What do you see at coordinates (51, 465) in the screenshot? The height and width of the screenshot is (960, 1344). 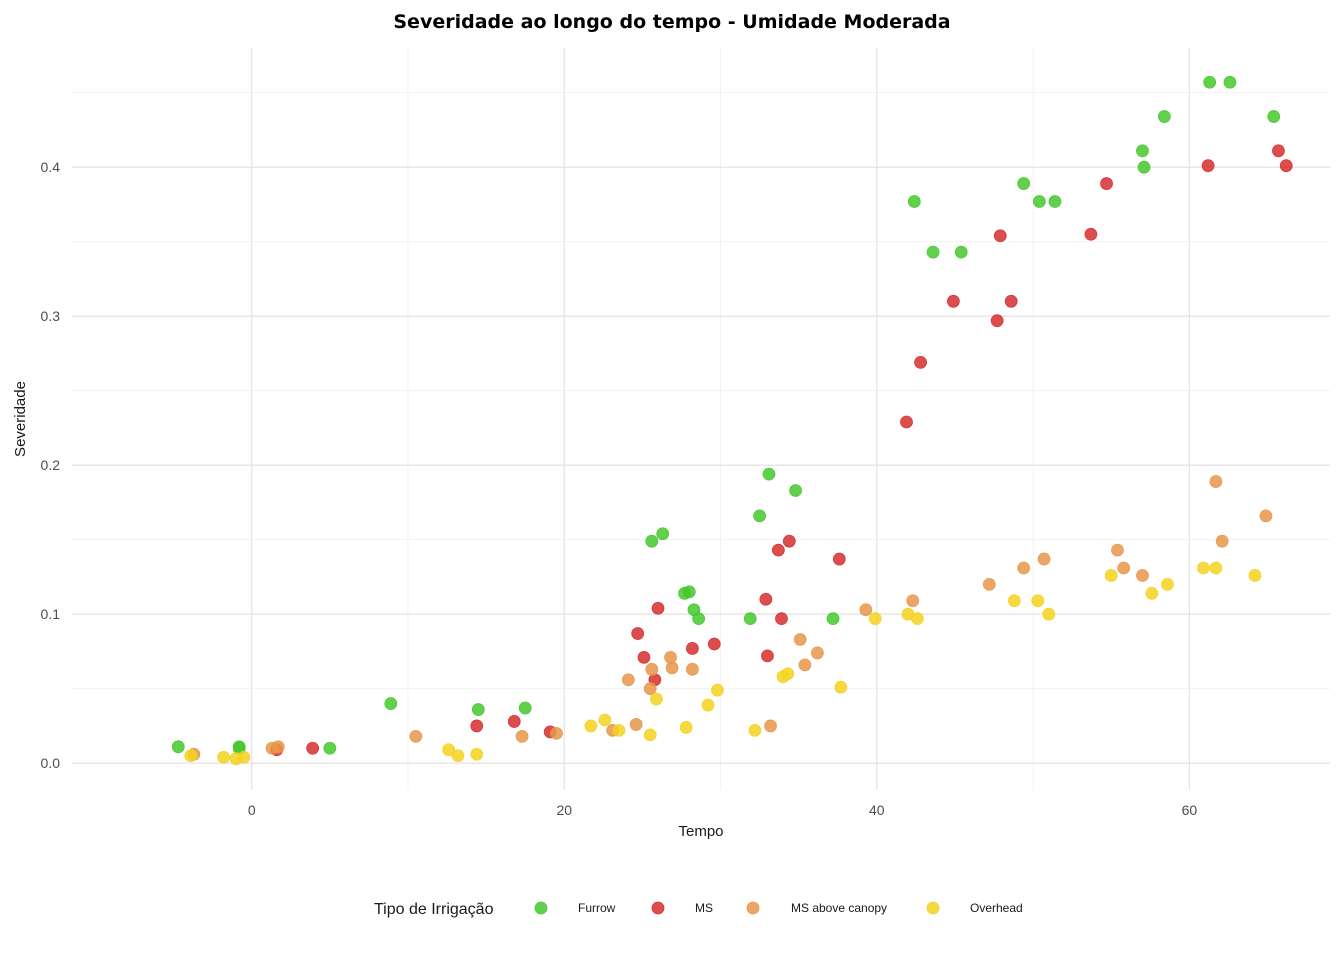 I see `y-tick-label: 0.2` at bounding box center [51, 465].